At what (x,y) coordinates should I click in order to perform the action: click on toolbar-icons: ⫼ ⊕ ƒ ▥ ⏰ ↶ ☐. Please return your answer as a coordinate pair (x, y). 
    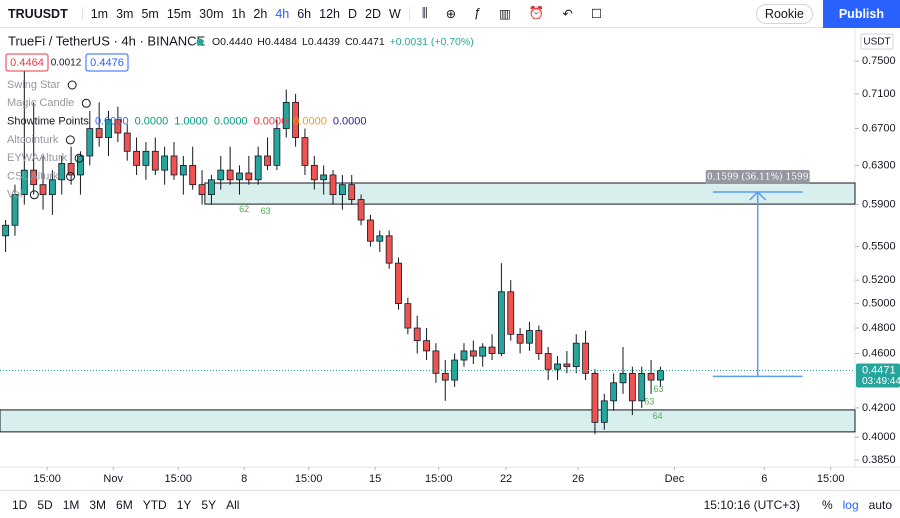
    Looking at the image, I should click on (512, 13).